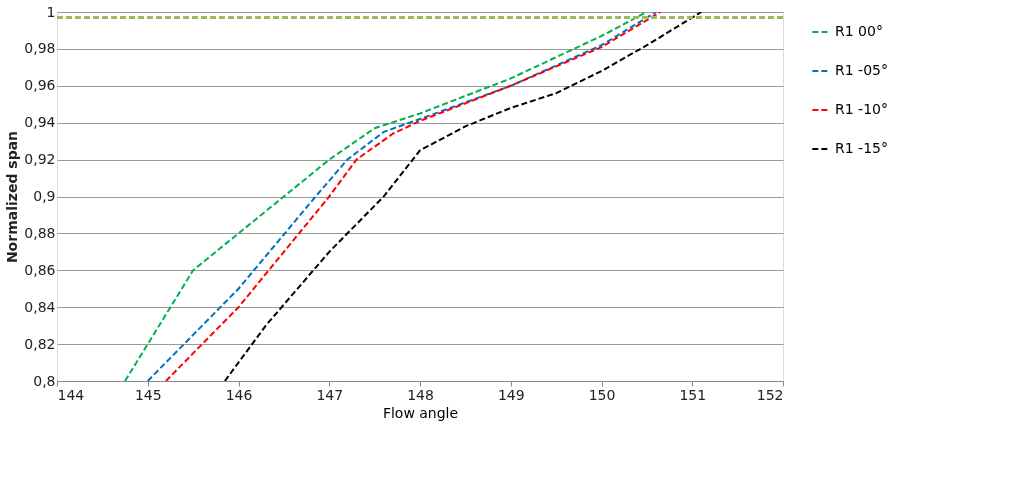  Describe the element at coordinates (40, 159) in the screenshot. I see `y-tick-label: 0,92` at that location.